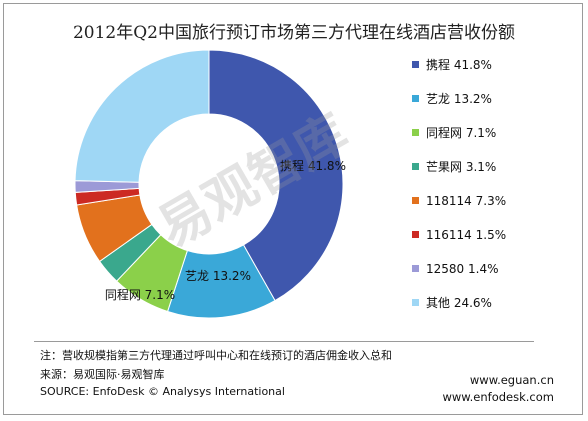  I want to click on chart-title: 2012年Q2中国旅行预订市场第三方代理在线酒店营收份额, so click(293, 33).